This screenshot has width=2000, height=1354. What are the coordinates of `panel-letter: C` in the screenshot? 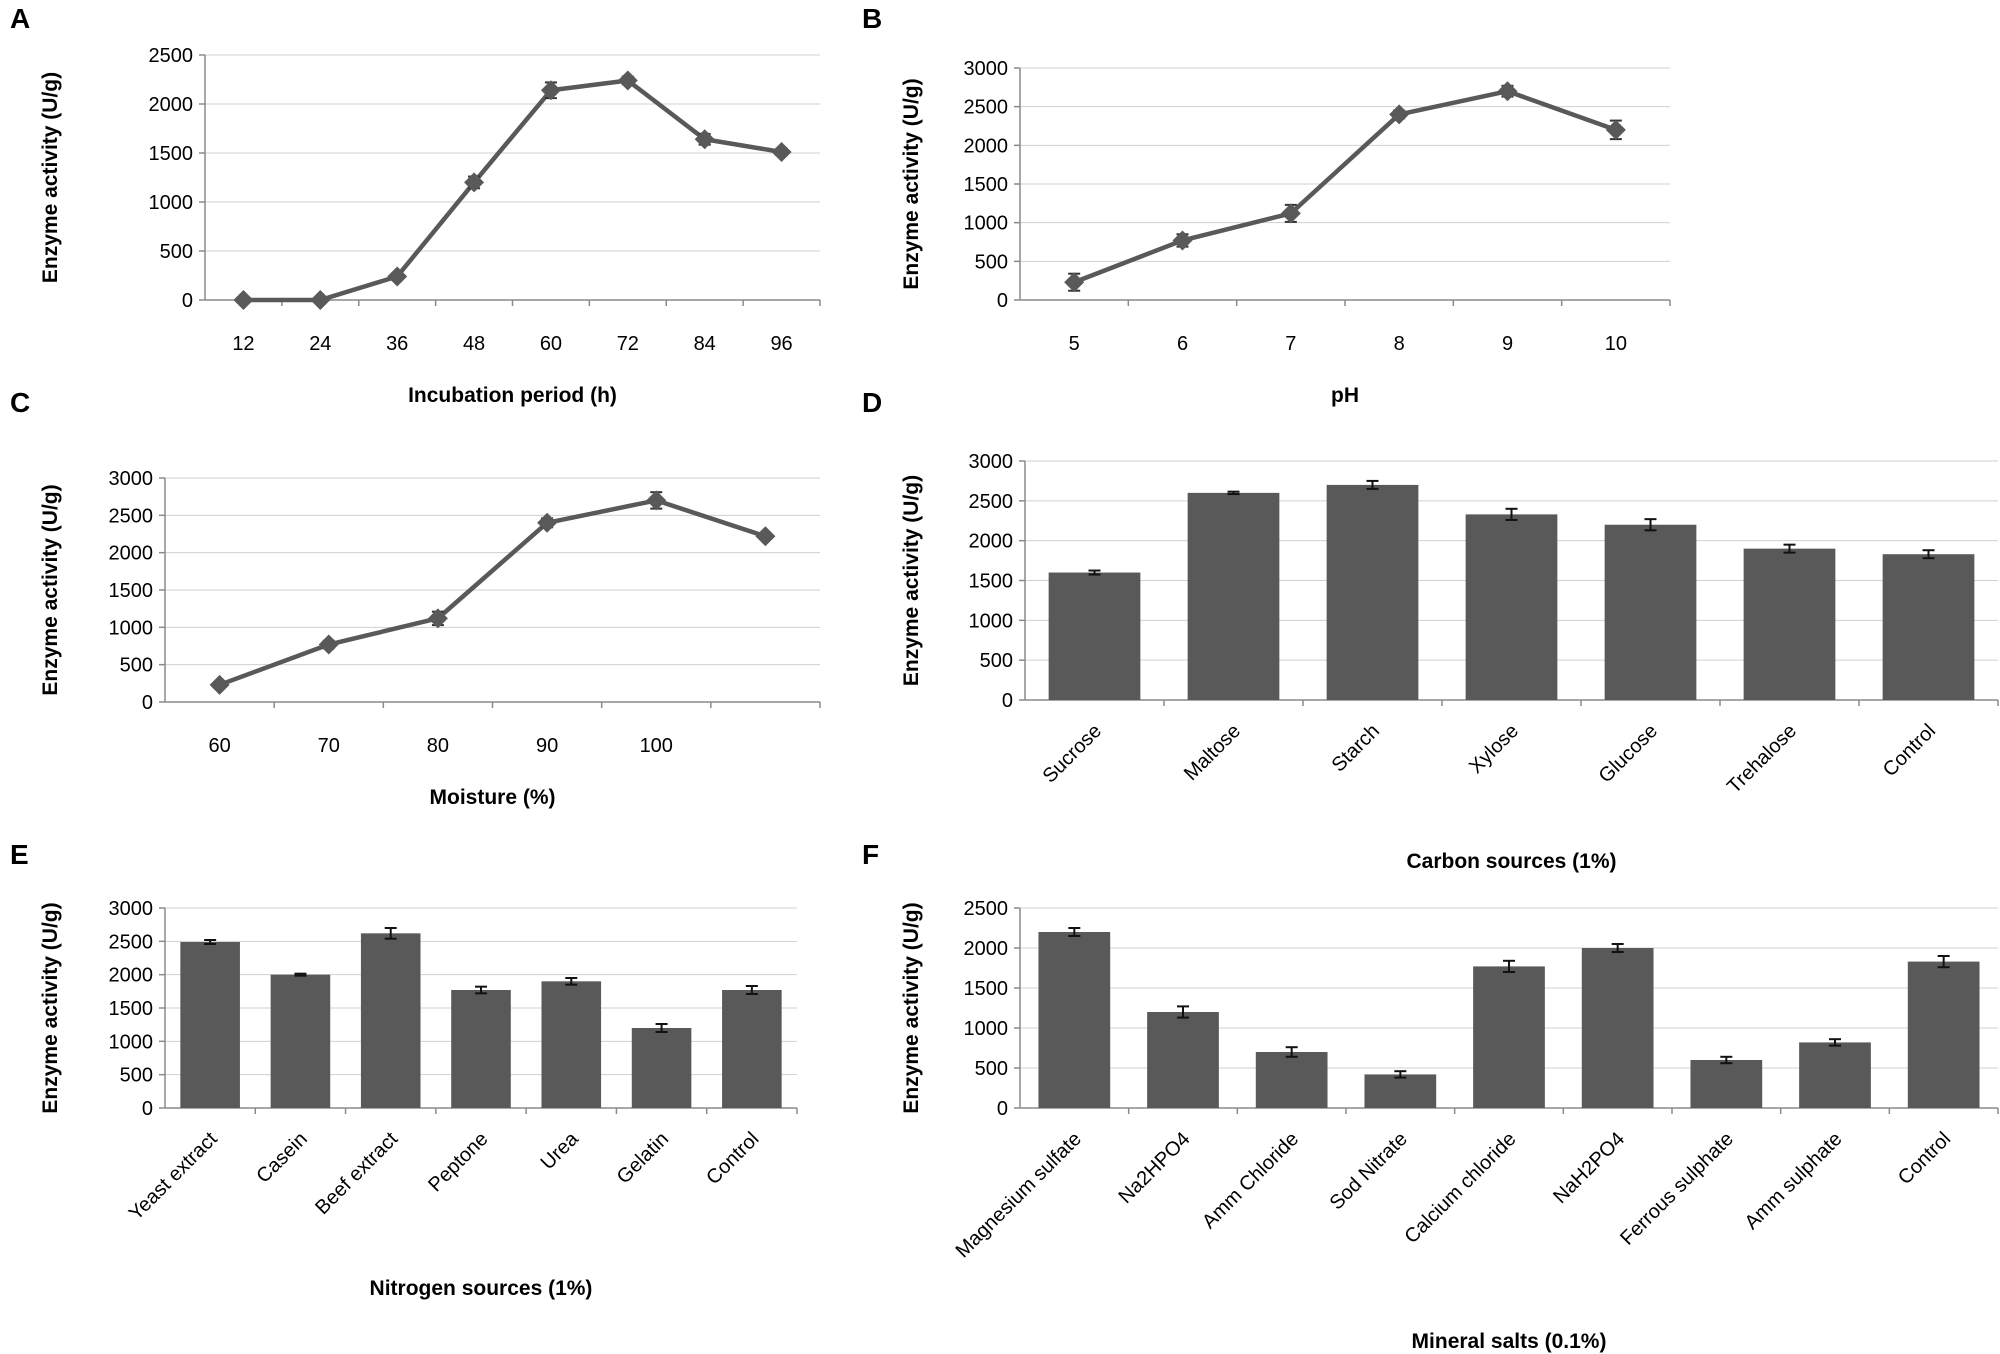 It's located at (20, 402).